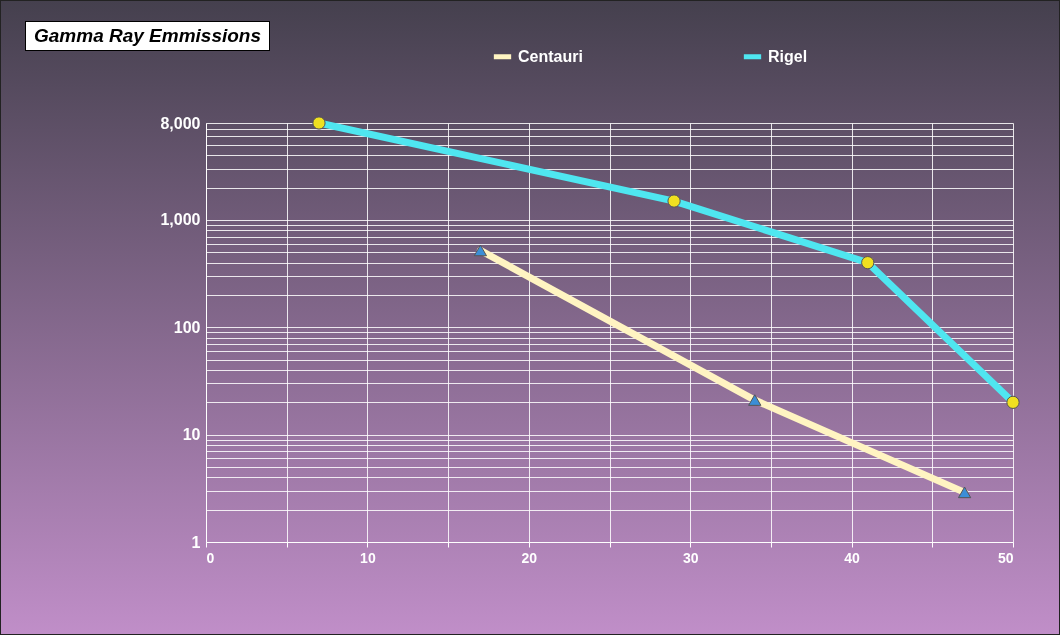  Describe the element at coordinates (852, 557) in the screenshot. I see `x-tick-label: 40` at that location.